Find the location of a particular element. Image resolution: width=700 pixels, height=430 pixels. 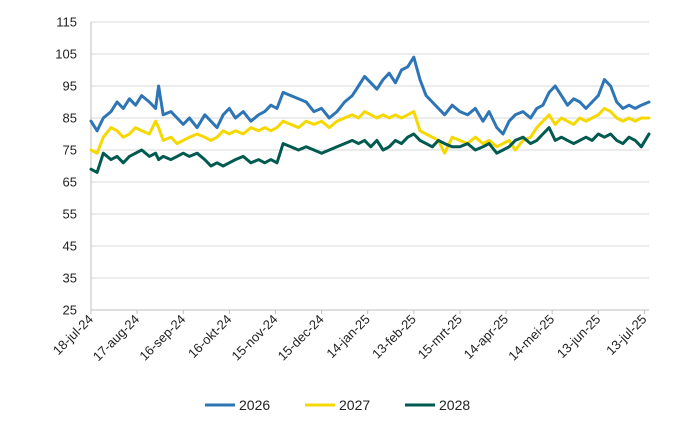

y-tick-label: 105 is located at coordinates (66, 54).